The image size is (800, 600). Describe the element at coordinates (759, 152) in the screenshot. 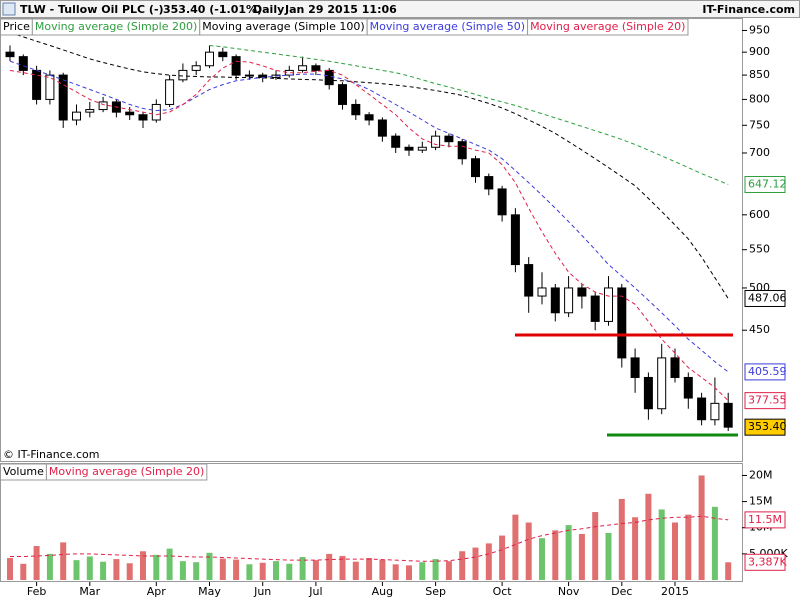

I see `y-tick-label: 700` at that location.